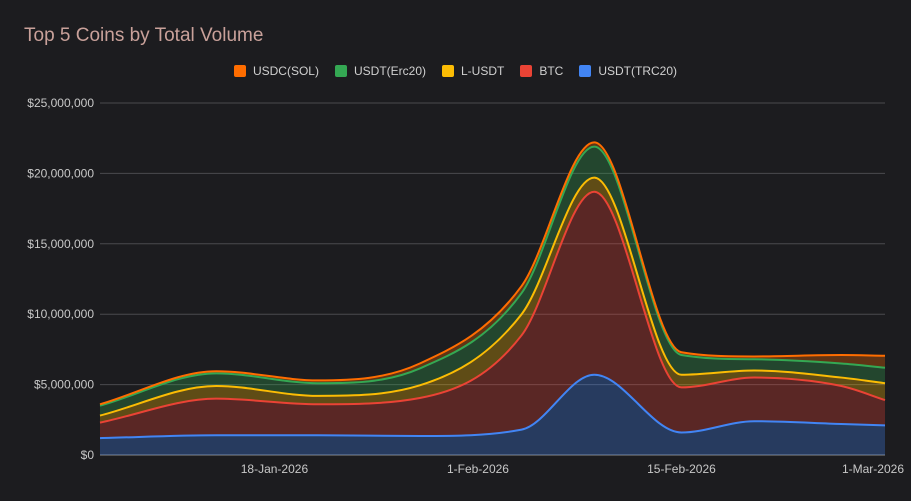 The width and height of the screenshot is (911, 501). What do you see at coordinates (60, 244) in the screenshot?
I see `y-tick-label: $15,000,000` at bounding box center [60, 244].